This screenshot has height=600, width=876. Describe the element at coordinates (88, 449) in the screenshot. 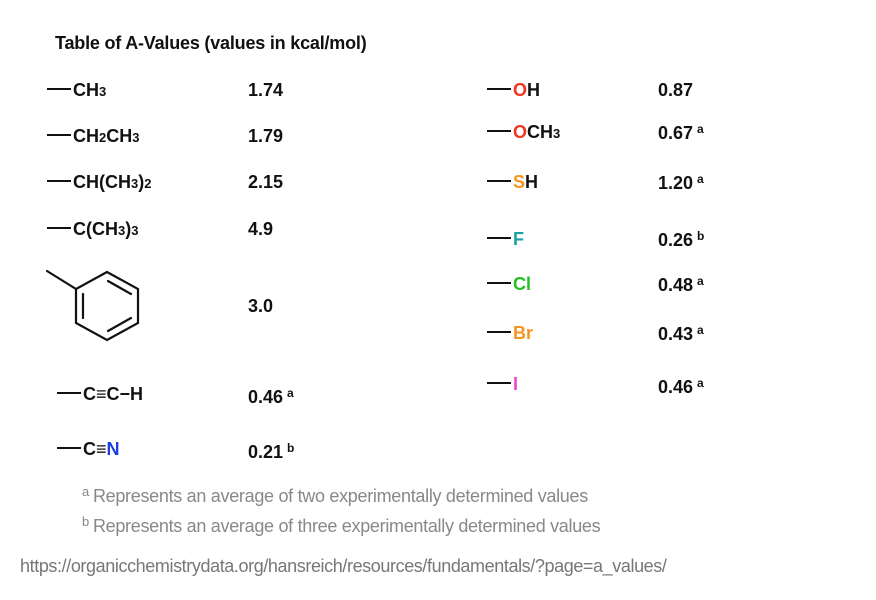

I see `group-cyano: C ≡ N` at that location.